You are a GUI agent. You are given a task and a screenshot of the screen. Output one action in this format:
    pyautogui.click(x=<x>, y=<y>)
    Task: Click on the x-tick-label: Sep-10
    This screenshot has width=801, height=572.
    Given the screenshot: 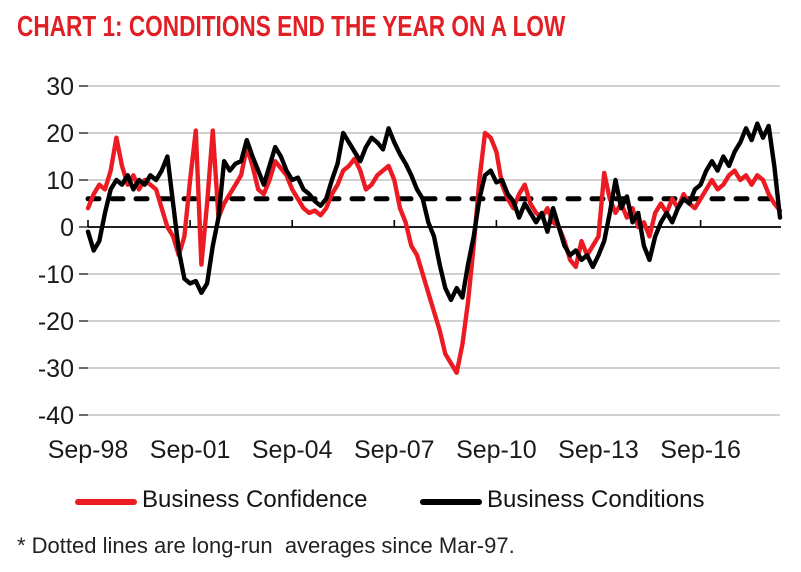 What is the action you would take?
    pyautogui.click(x=496, y=450)
    